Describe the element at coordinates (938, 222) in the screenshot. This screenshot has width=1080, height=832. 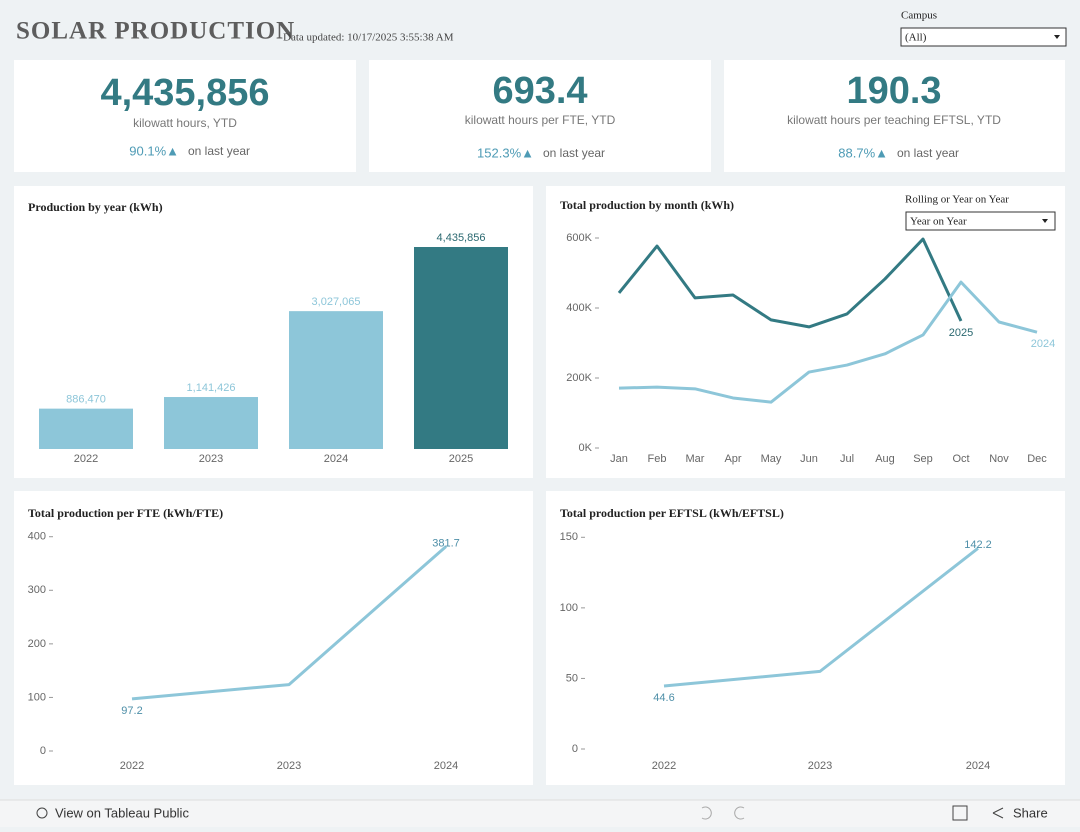
I see `control-value: Year on Year` at that location.